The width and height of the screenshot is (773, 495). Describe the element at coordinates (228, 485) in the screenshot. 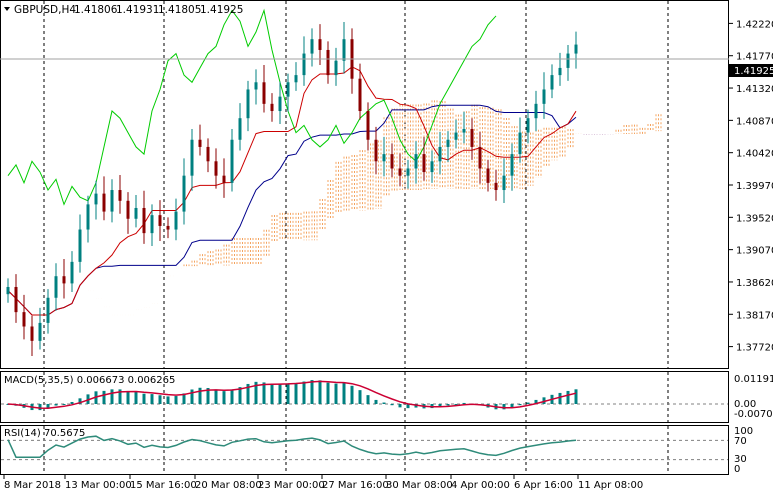

I see `time-label: 20 Mar 08:00` at that location.